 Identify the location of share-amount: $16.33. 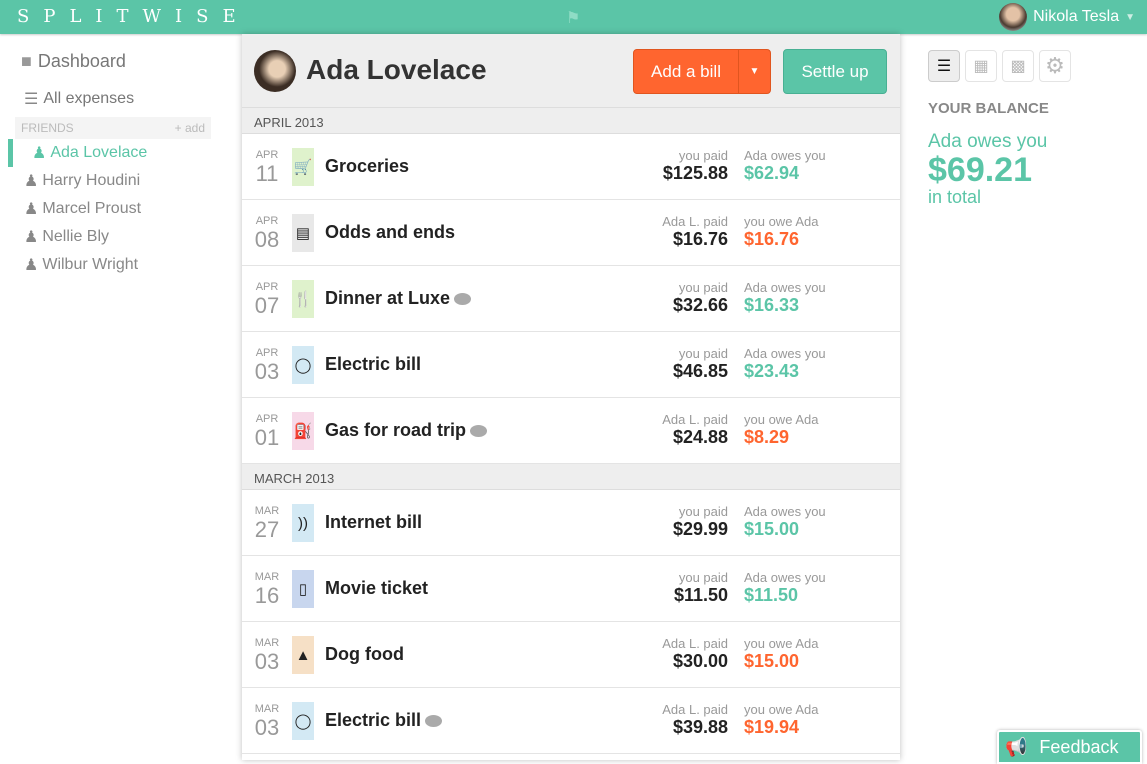
(772, 305).